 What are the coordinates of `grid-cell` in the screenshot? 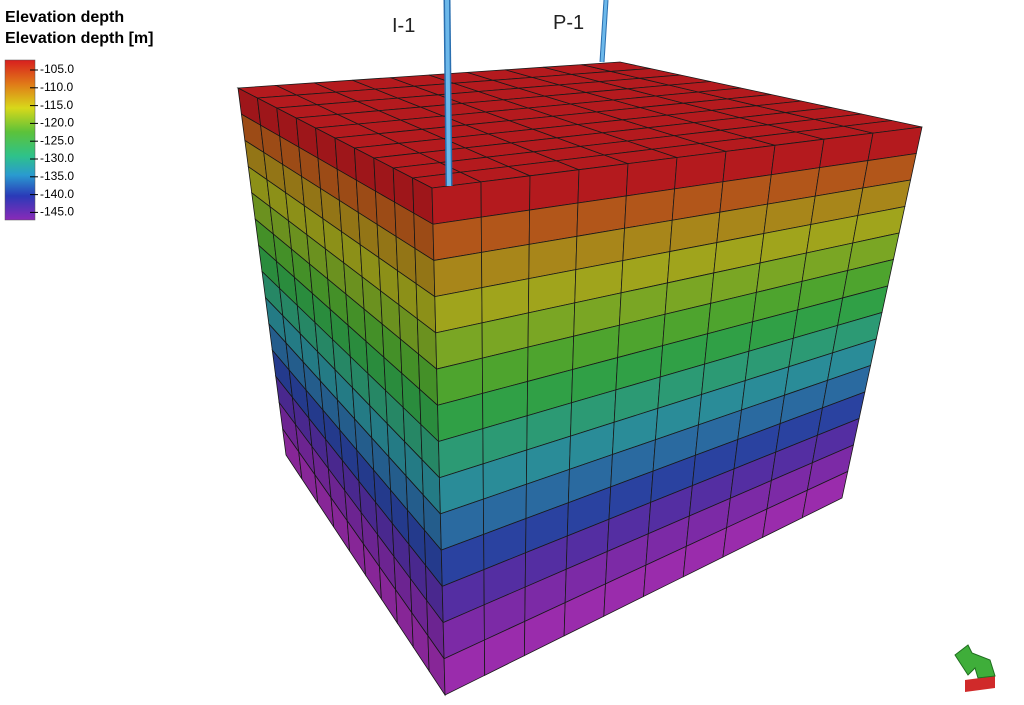 It's located at (825, 494).